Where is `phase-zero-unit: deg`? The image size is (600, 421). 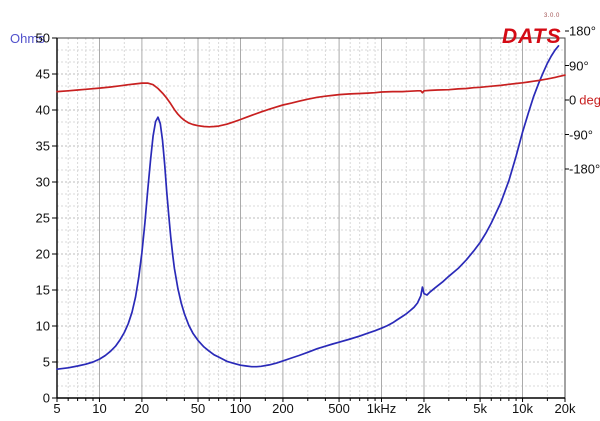
phase-zero-unit: deg is located at coordinates (589, 100).